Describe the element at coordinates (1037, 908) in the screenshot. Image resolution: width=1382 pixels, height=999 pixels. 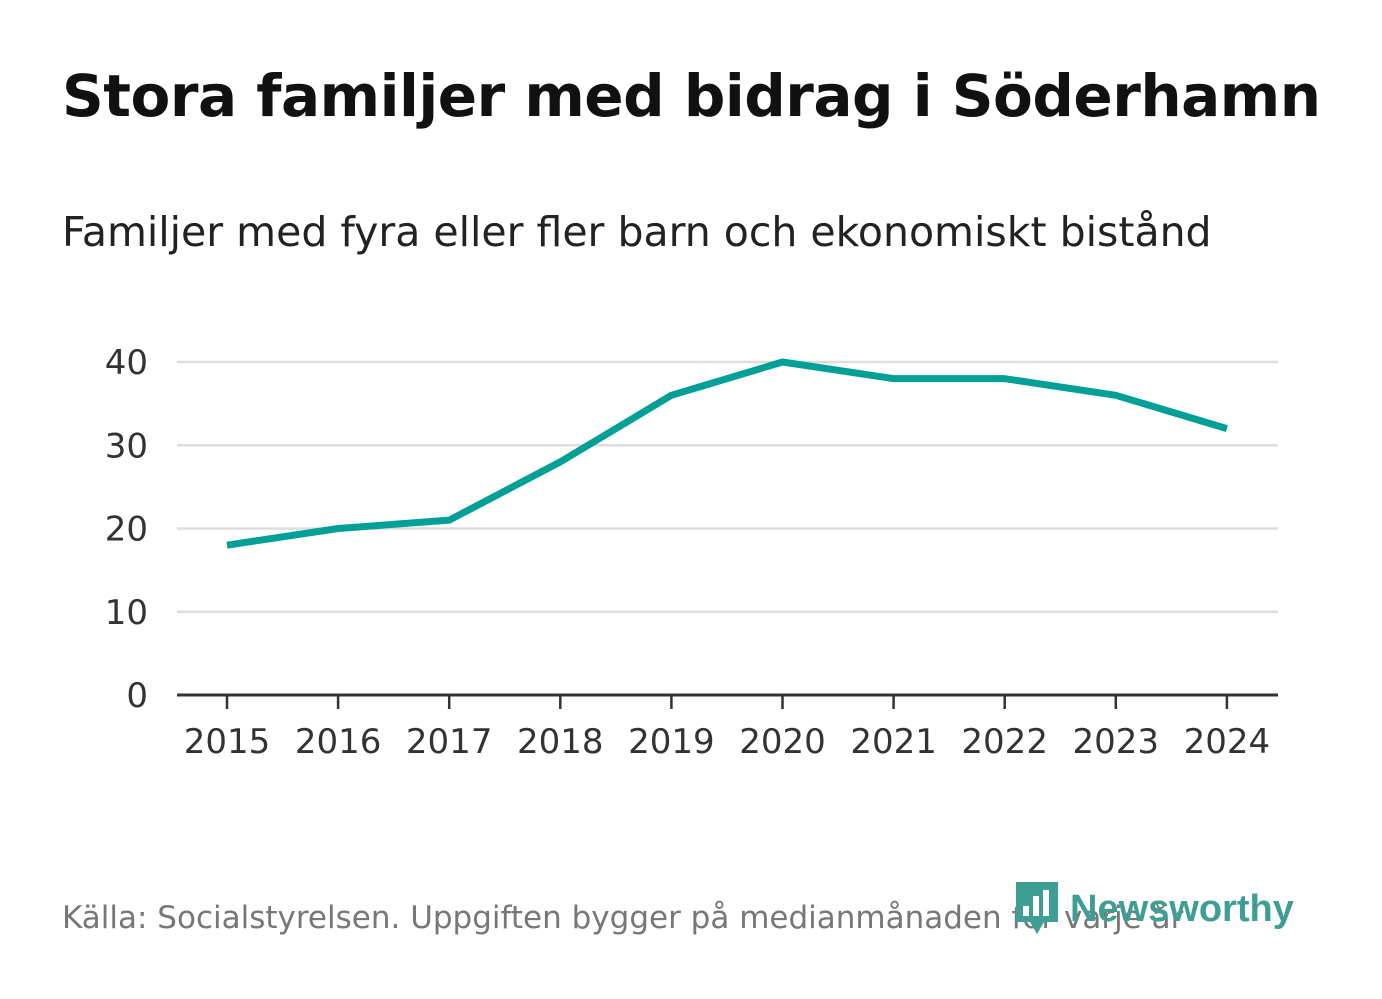
I see `newsworthy-logo-icon` at that location.